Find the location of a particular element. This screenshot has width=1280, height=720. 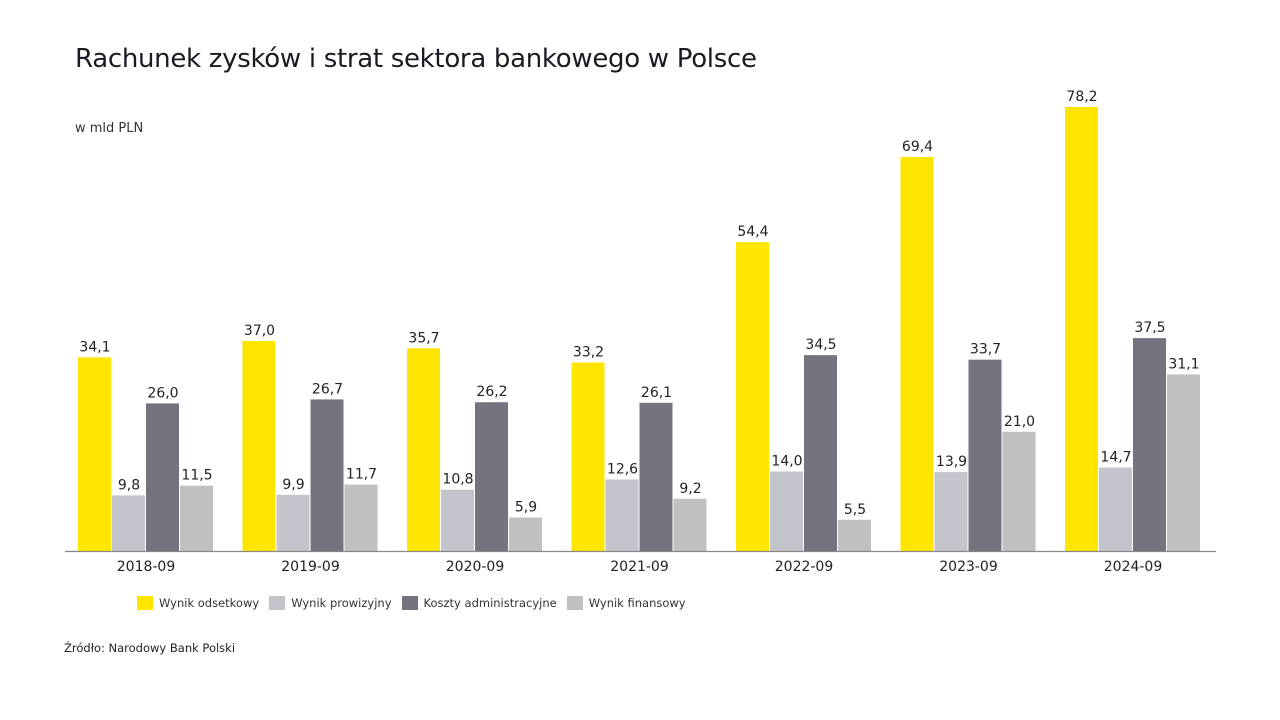

data-label: 10,8 is located at coordinates (457, 480).